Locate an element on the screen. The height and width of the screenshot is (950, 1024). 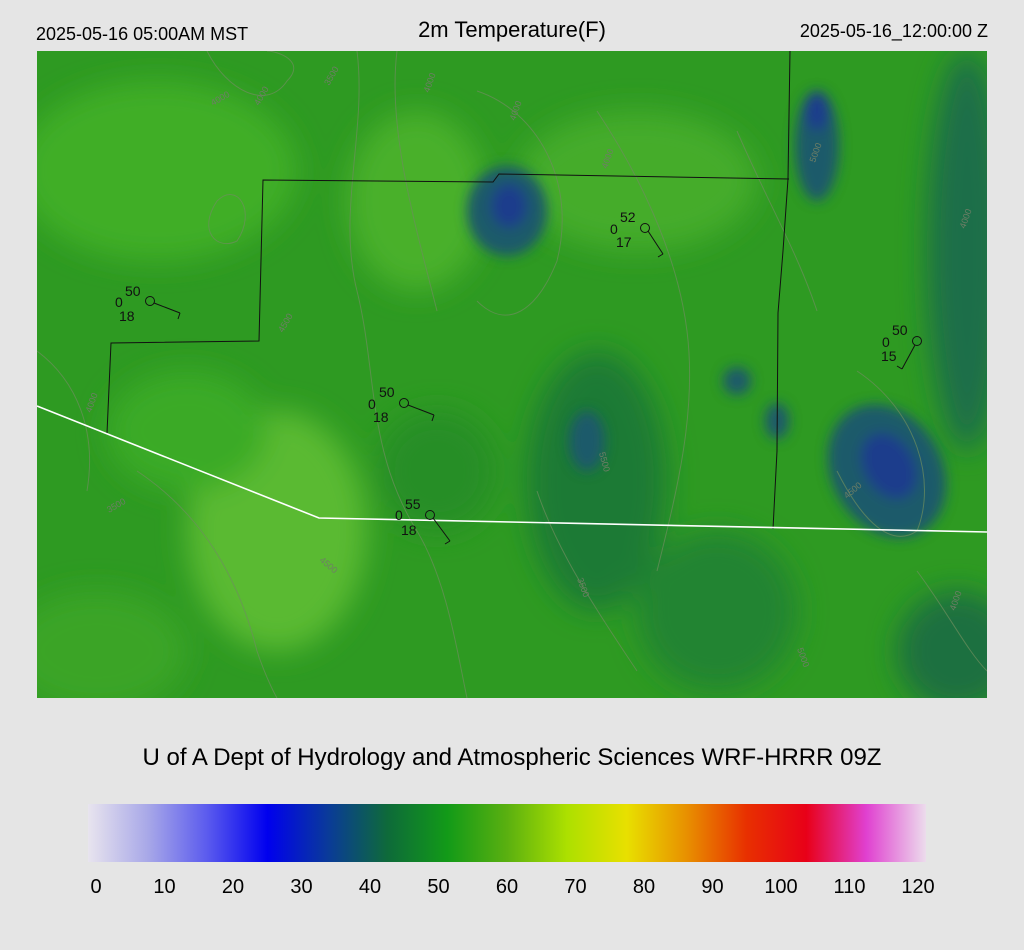
colorbar-tick-label: 20 is located at coordinates (233, 887).